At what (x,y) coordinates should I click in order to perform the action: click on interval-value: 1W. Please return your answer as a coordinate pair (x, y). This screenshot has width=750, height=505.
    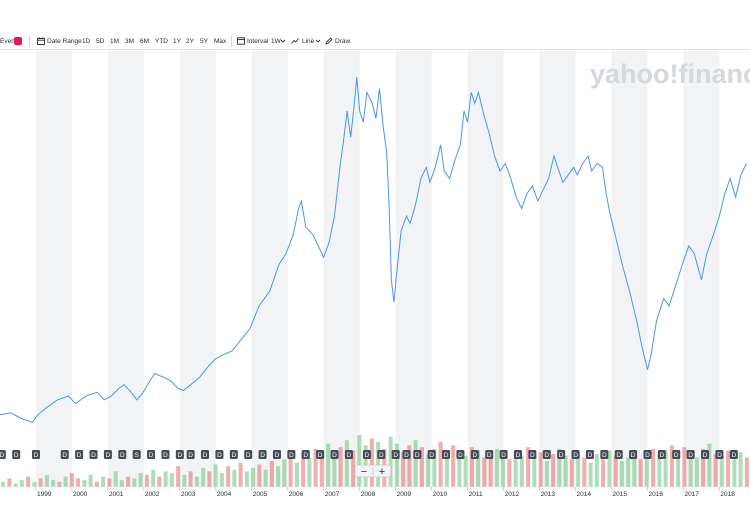
    Looking at the image, I should click on (276, 41).